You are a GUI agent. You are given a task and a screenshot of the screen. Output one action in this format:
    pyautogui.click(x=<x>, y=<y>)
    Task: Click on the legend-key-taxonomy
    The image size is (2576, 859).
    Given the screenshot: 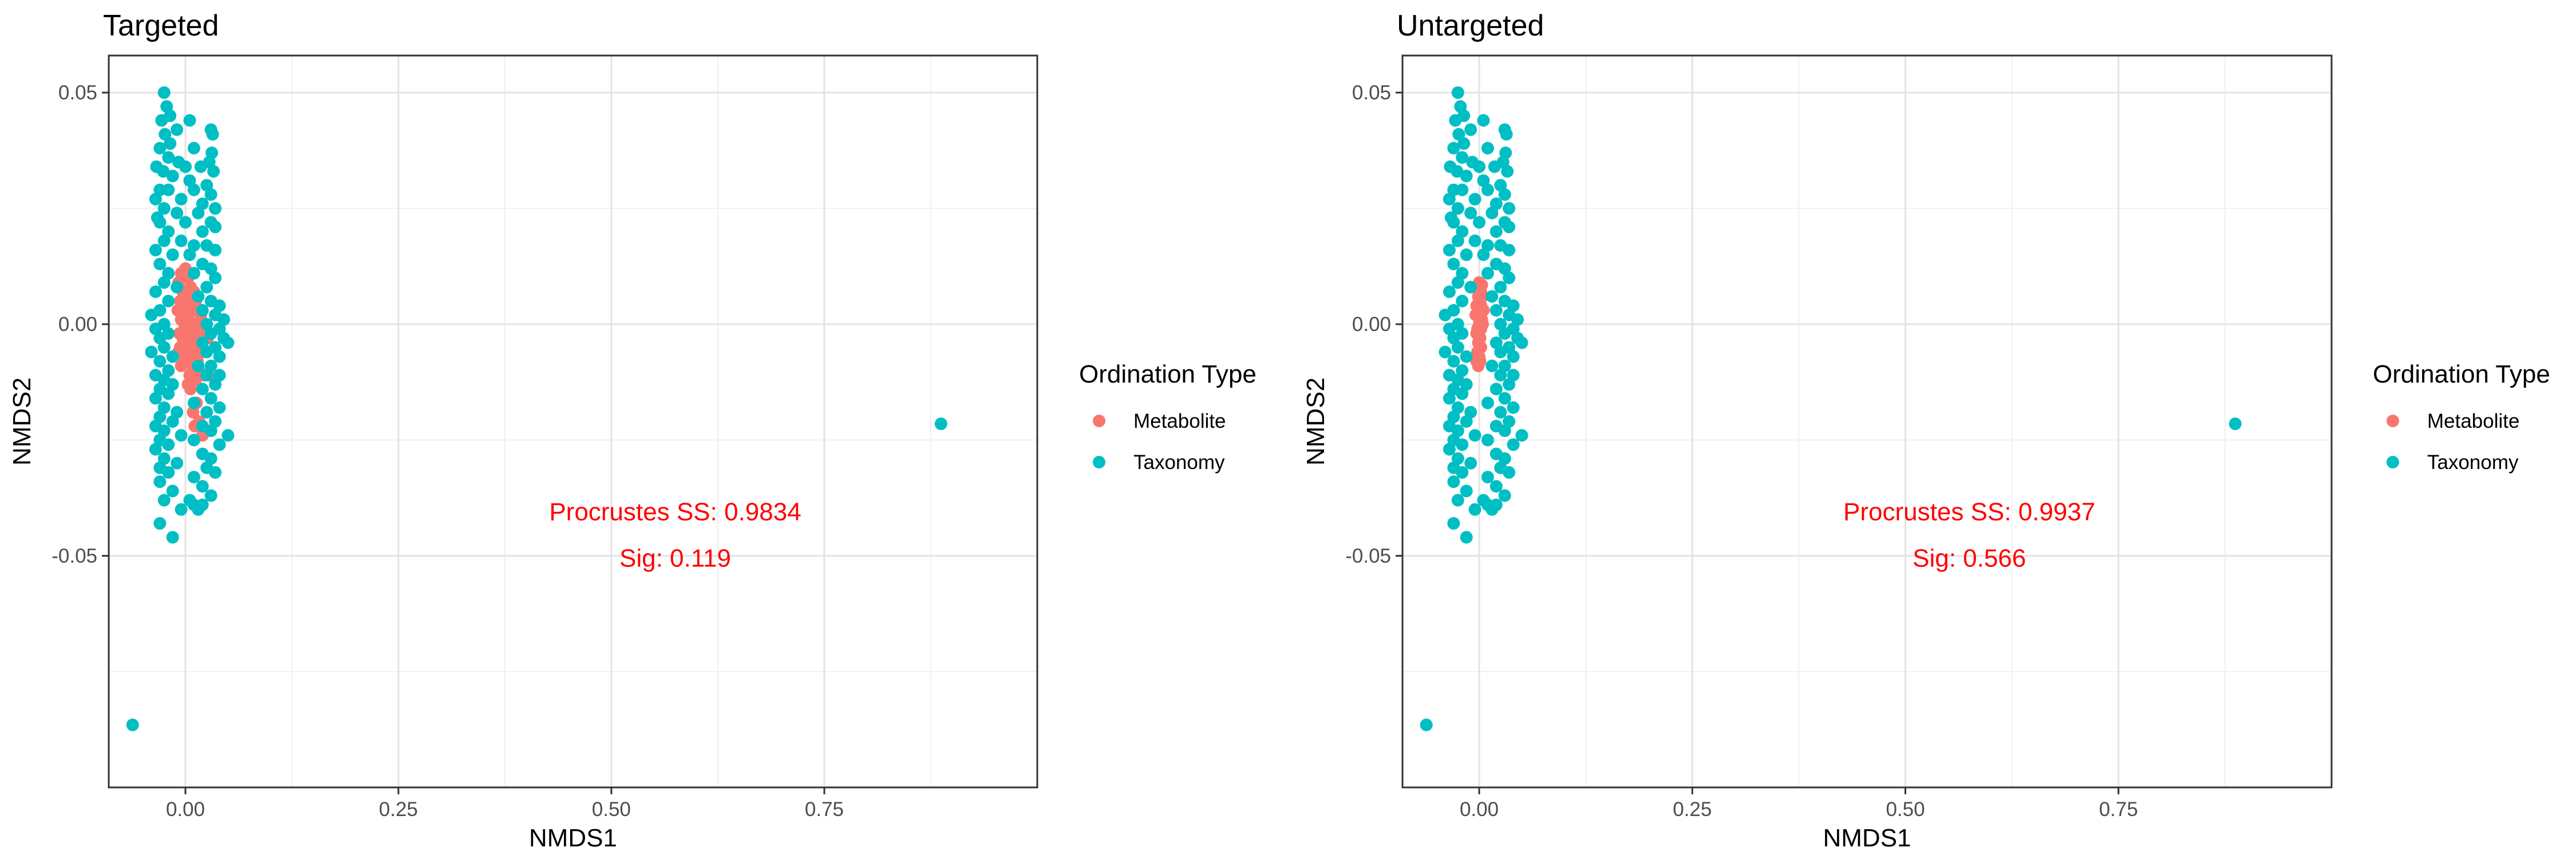 What is the action you would take?
    pyautogui.click(x=2393, y=462)
    